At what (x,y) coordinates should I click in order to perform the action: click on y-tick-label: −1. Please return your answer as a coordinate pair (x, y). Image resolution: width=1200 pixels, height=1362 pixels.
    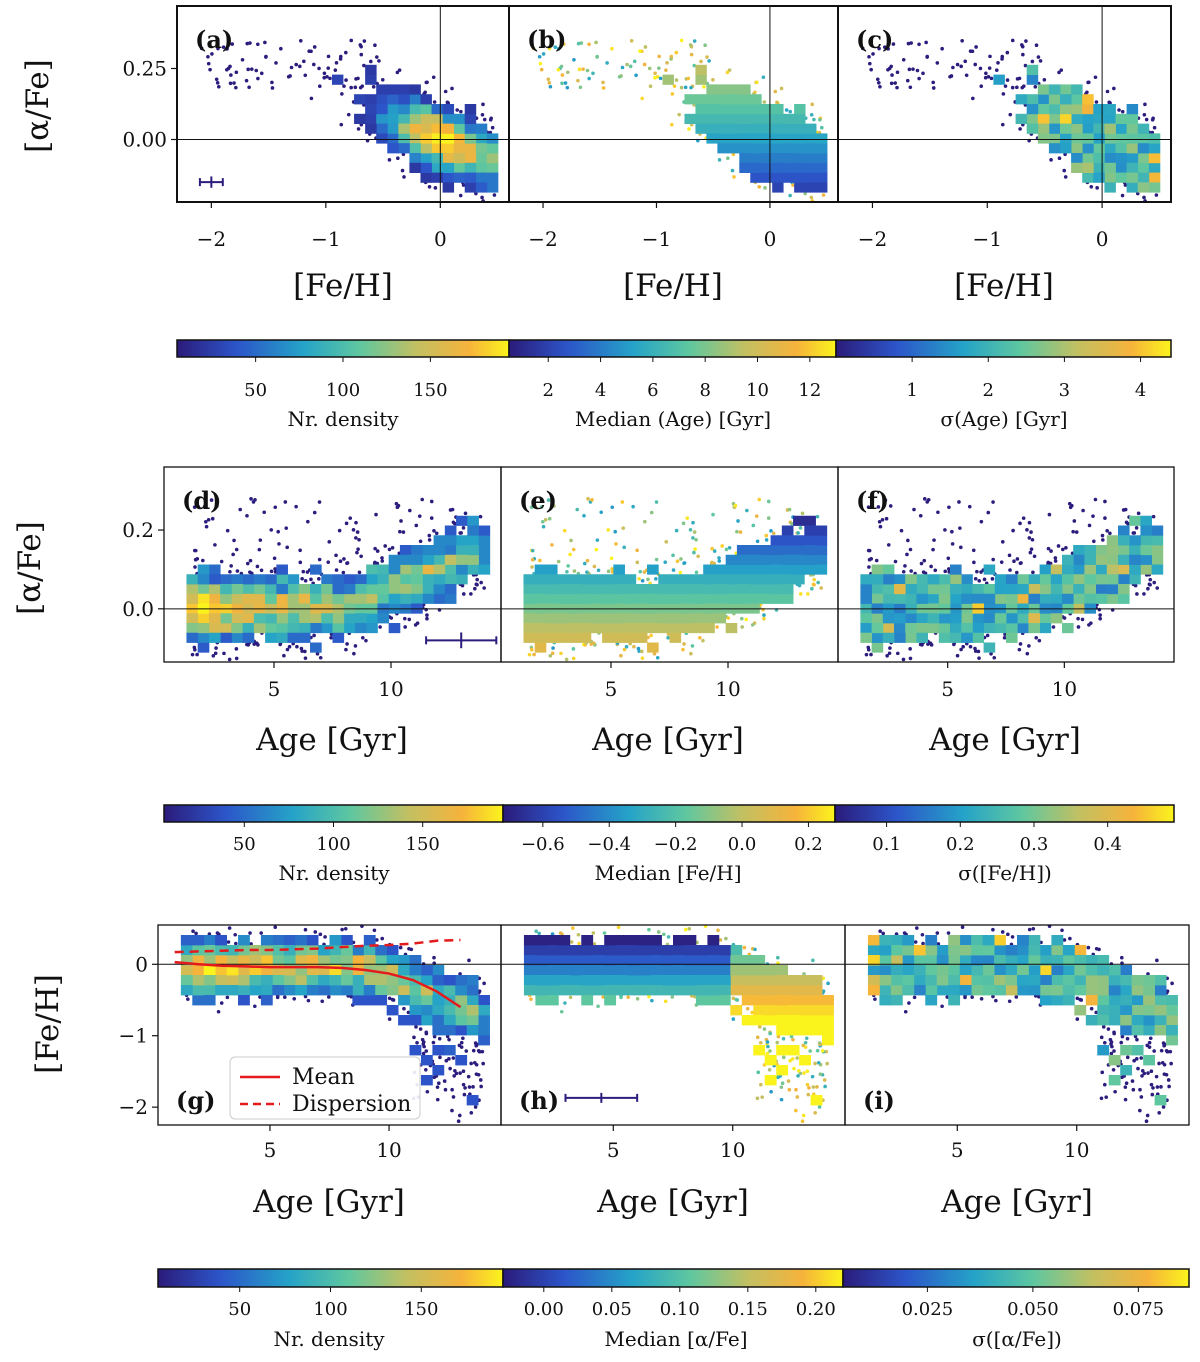
    Looking at the image, I should click on (133, 1036).